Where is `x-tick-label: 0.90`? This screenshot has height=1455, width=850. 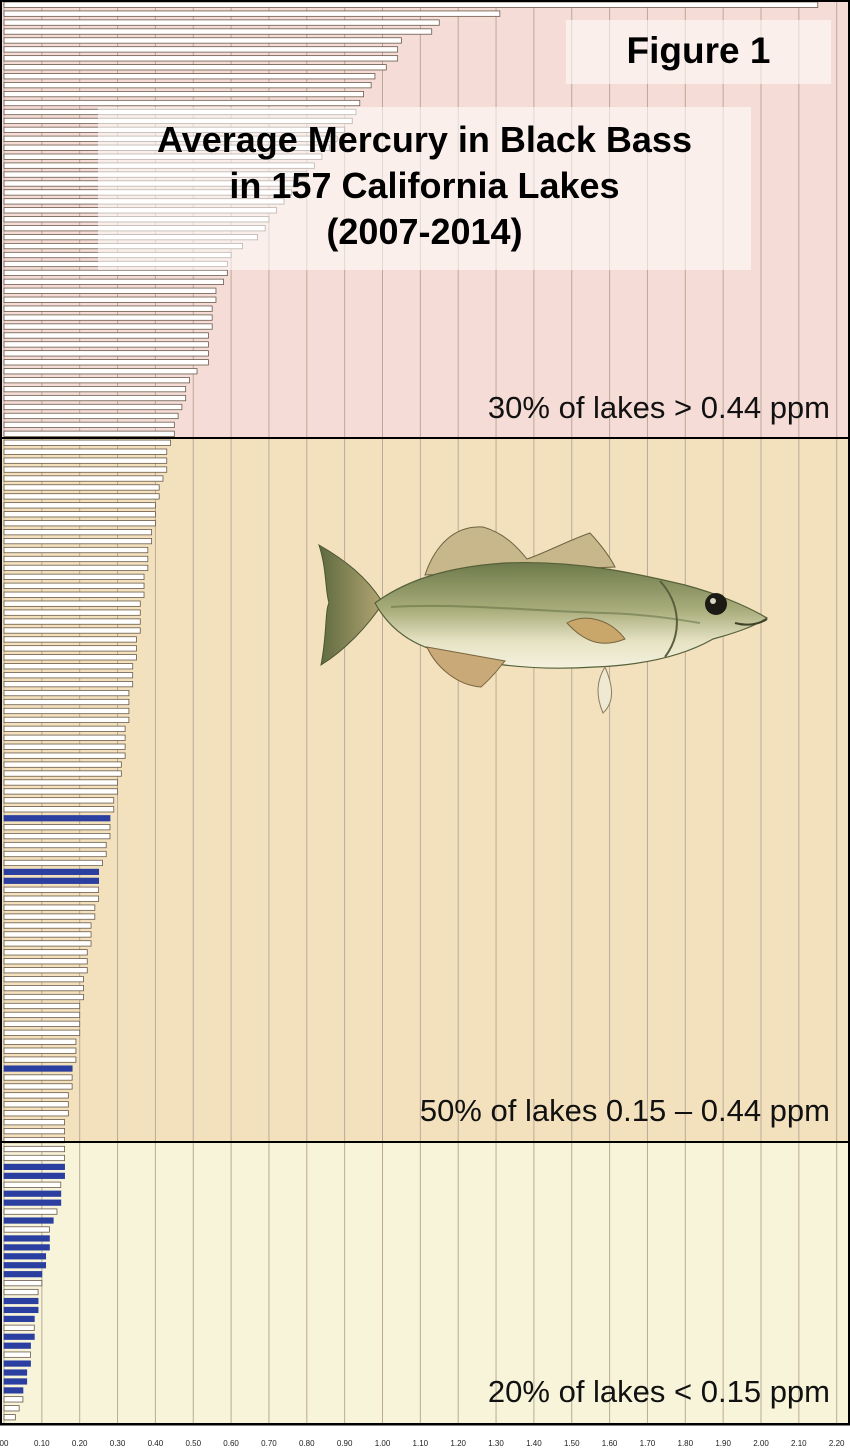 x-tick-label: 0.90 is located at coordinates (345, 1443).